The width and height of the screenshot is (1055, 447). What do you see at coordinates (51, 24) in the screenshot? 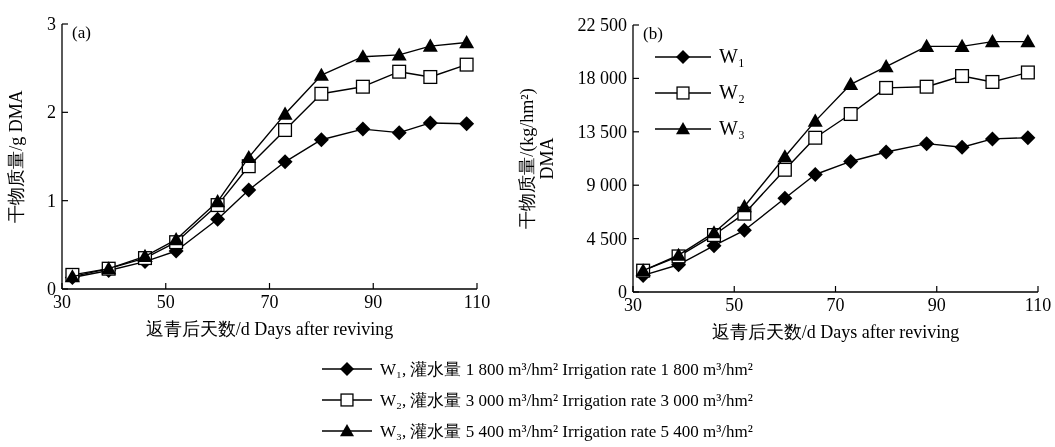
I see `y-tick-label: 3` at bounding box center [51, 24].